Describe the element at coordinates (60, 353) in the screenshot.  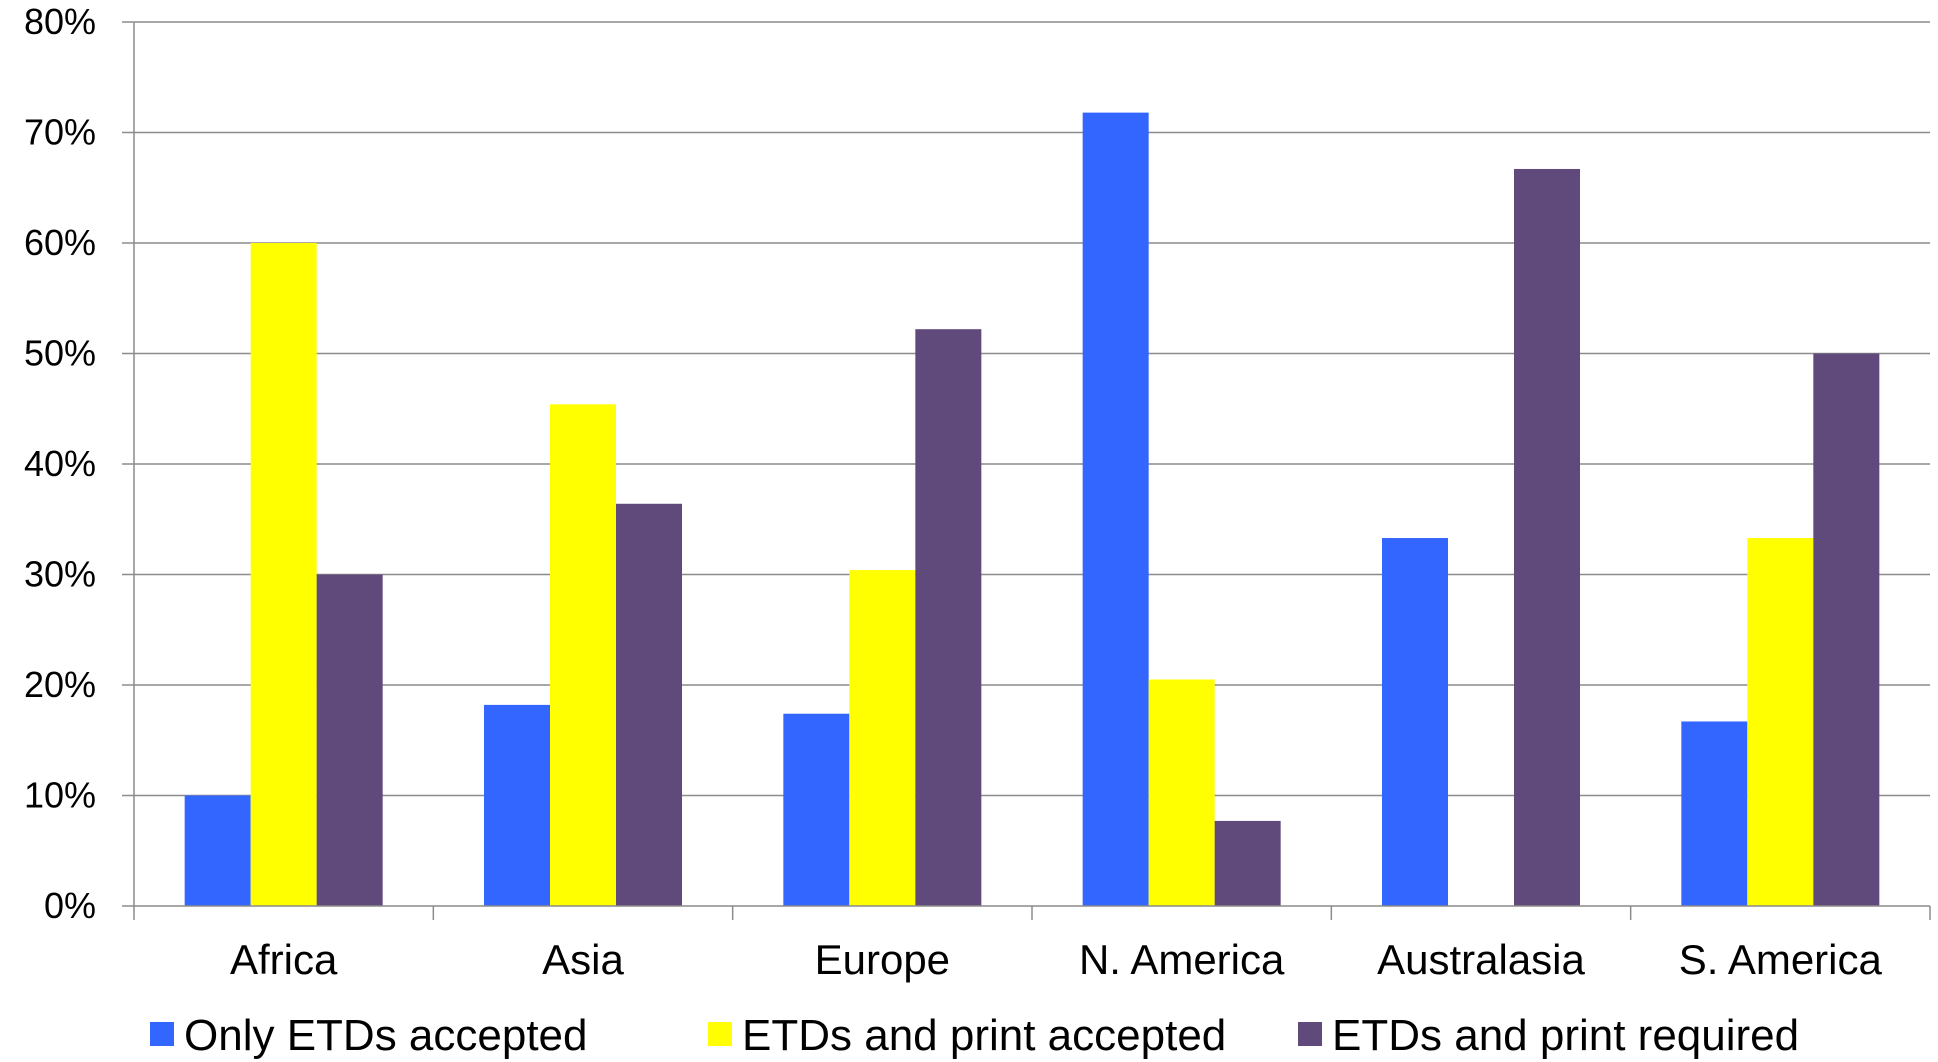
I see `y-tick-label: 50%` at that location.